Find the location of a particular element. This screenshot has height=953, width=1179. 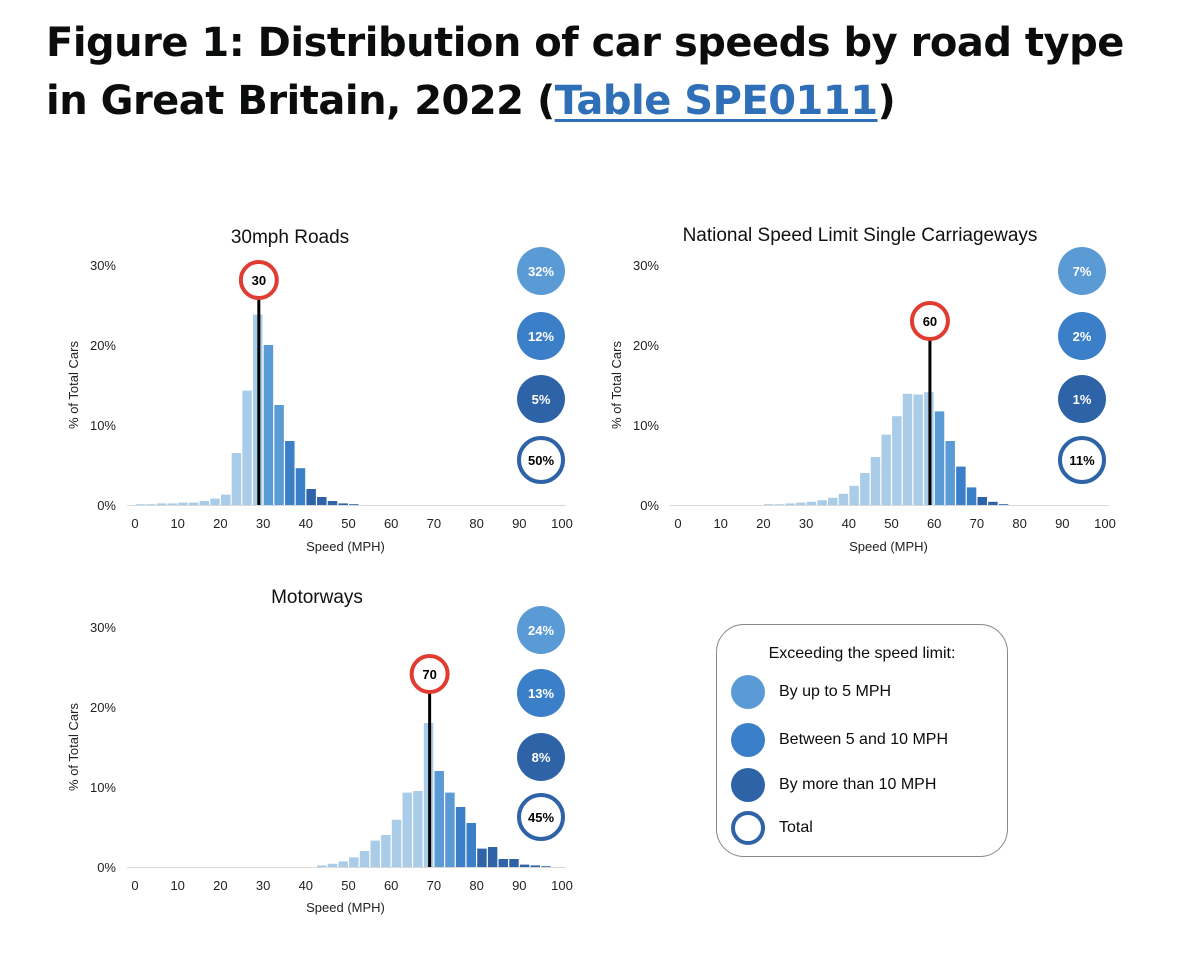

chart-1-x-tick: 10 is located at coordinates (177, 523).